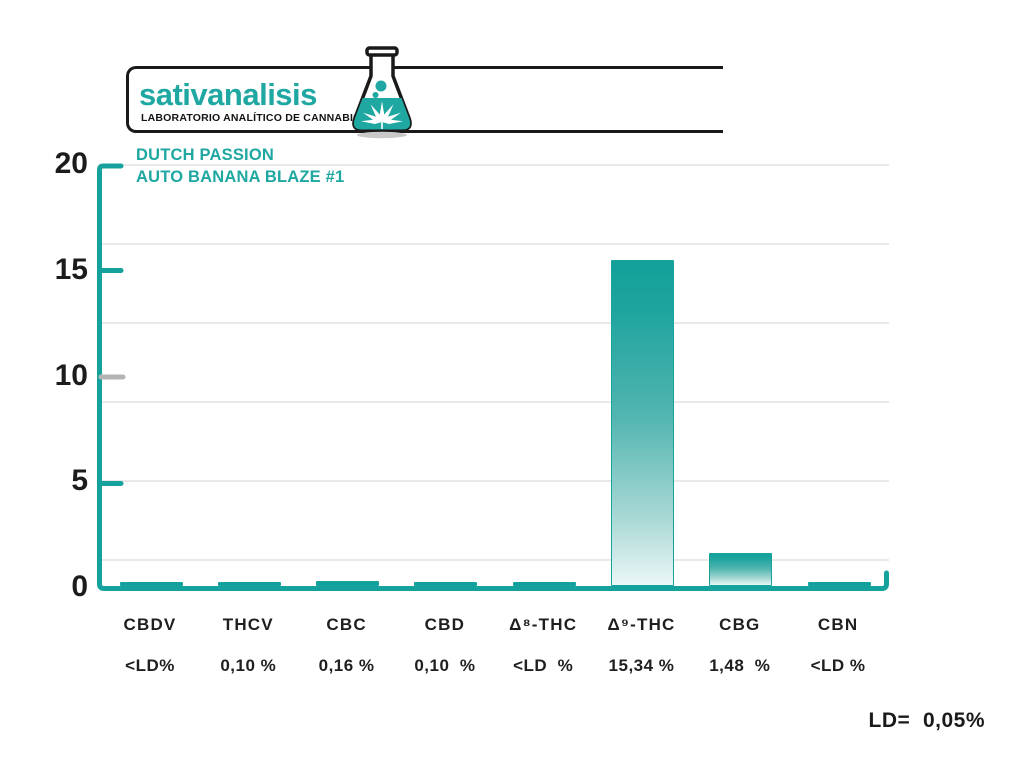 Image resolution: width=1024 pixels, height=775 pixels. Describe the element at coordinates (838, 624) in the screenshot. I see `category-label-CBN: CBN` at that location.